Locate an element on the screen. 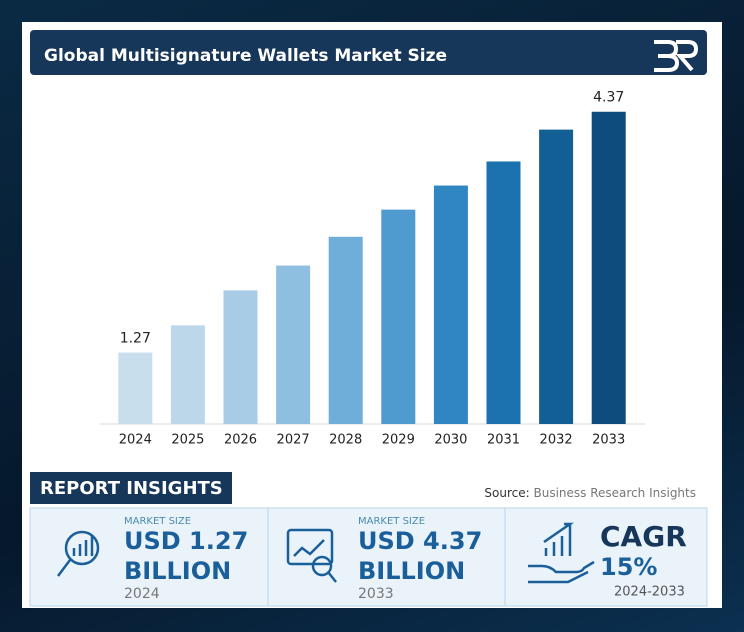 The height and width of the screenshot is (632, 744). source-prefix: Source: is located at coordinates (506, 493).